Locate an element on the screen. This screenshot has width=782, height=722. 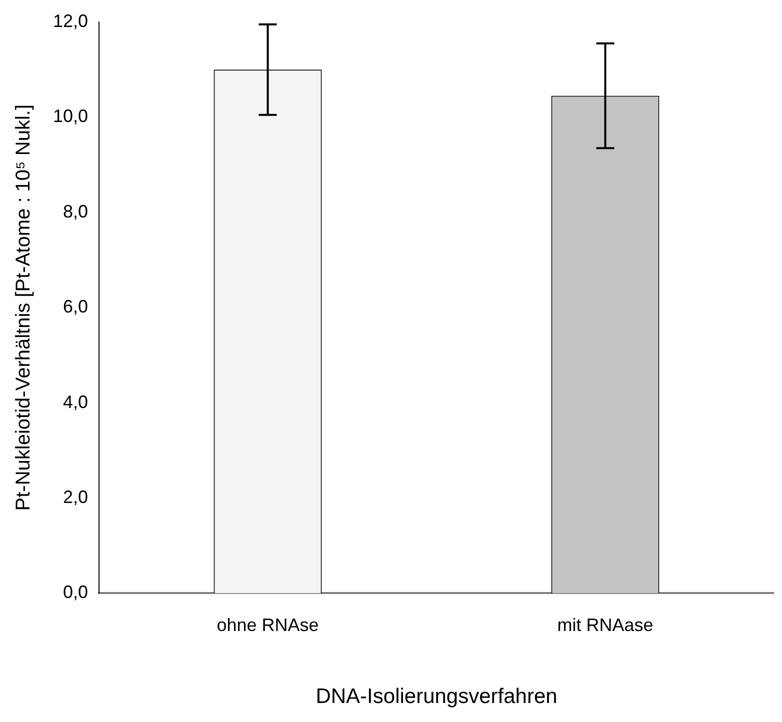
y-tick-label: 12,0 is located at coordinates (70, 20).